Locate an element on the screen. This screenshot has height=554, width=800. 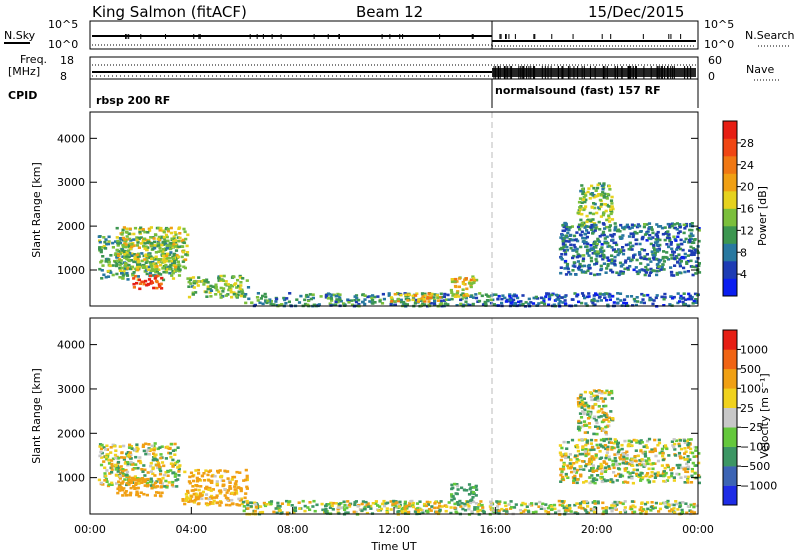
colorbar-swatch is located at coordinates (730, 476).